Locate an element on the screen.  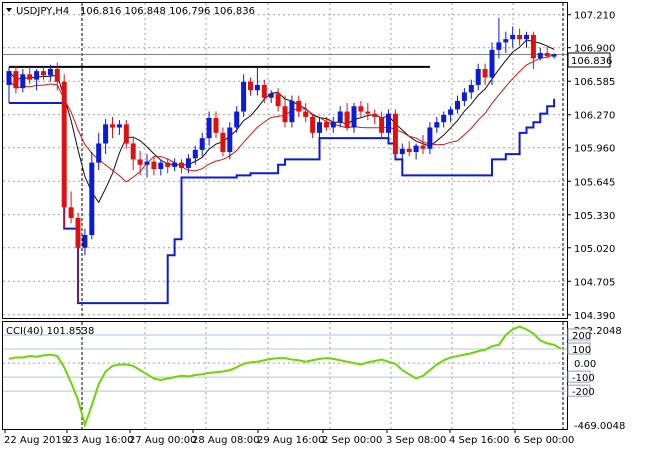
price-tick-label: 104.390 is located at coordinates (594, 316).